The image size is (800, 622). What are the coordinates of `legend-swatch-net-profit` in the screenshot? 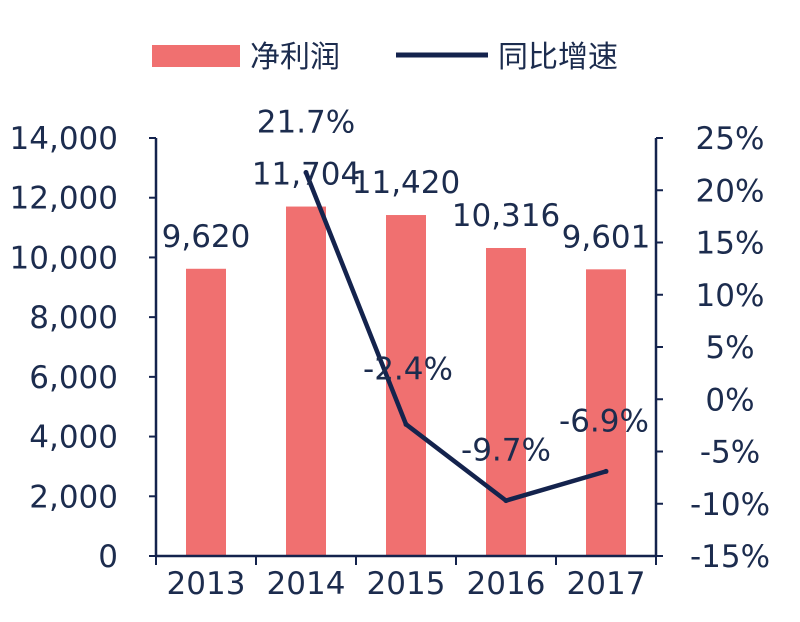 It's located at (196, 56).